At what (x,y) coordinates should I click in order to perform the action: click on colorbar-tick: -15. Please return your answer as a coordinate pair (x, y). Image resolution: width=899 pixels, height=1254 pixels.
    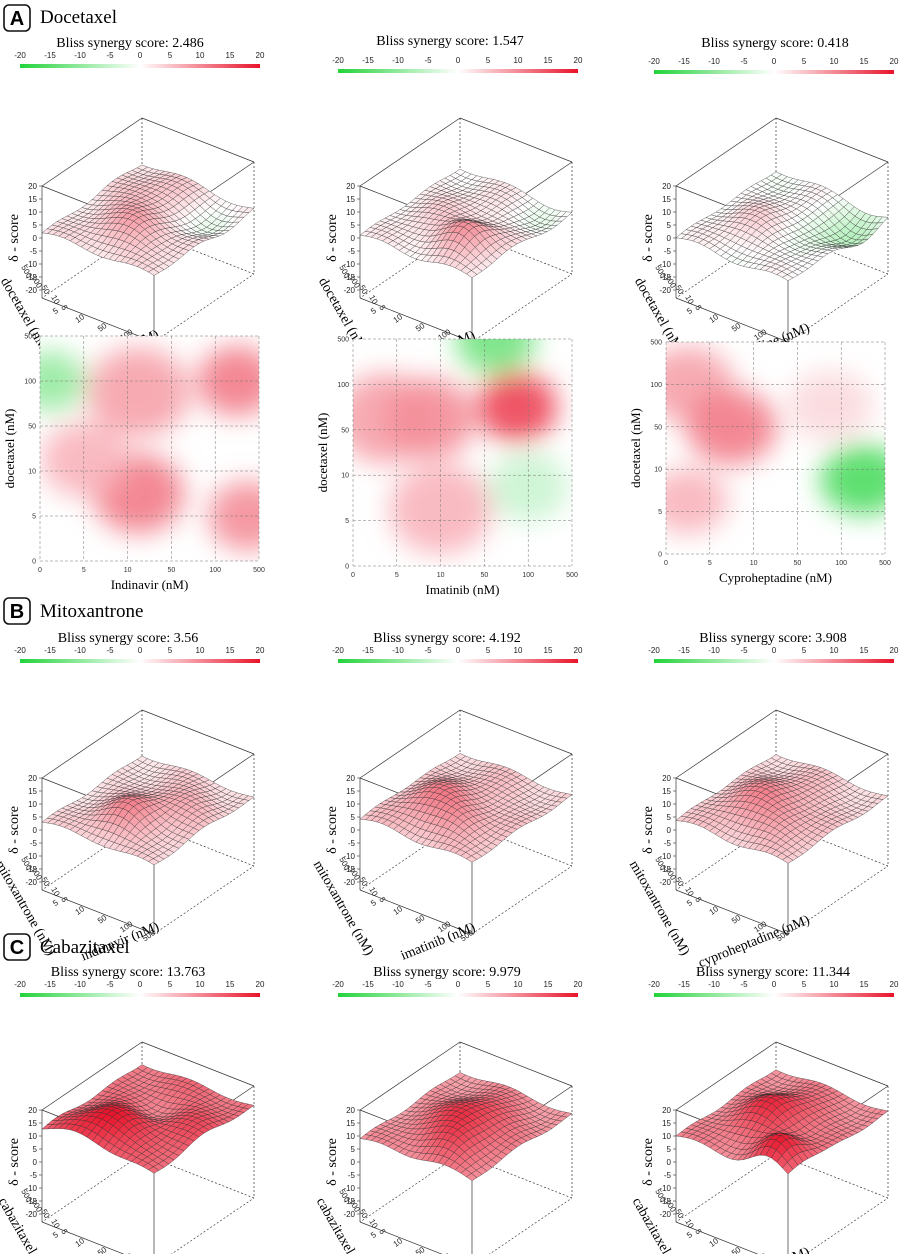
    Looking at the image, I should click on (368, 650).